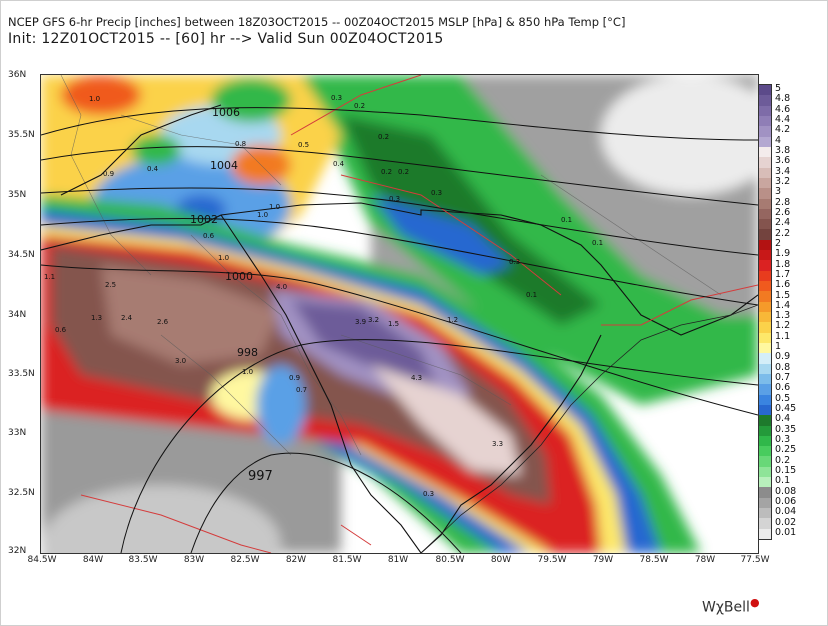 Image resolution: width=828 pixels, height=626 pixels. I want to click on lon-label: 81W, so click(398, 560).